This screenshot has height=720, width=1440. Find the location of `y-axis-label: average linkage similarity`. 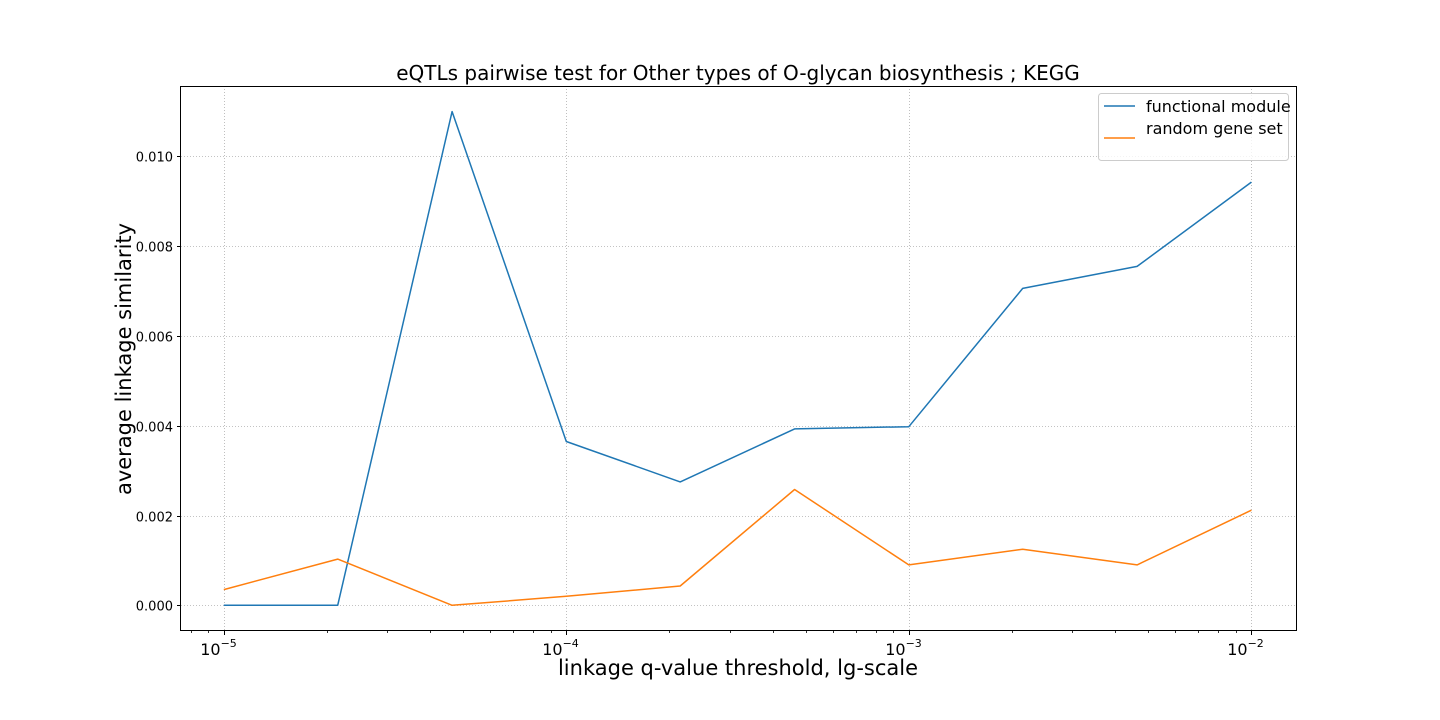

y-axis-label: average linkage similarity is located at coordinates (124, 359).